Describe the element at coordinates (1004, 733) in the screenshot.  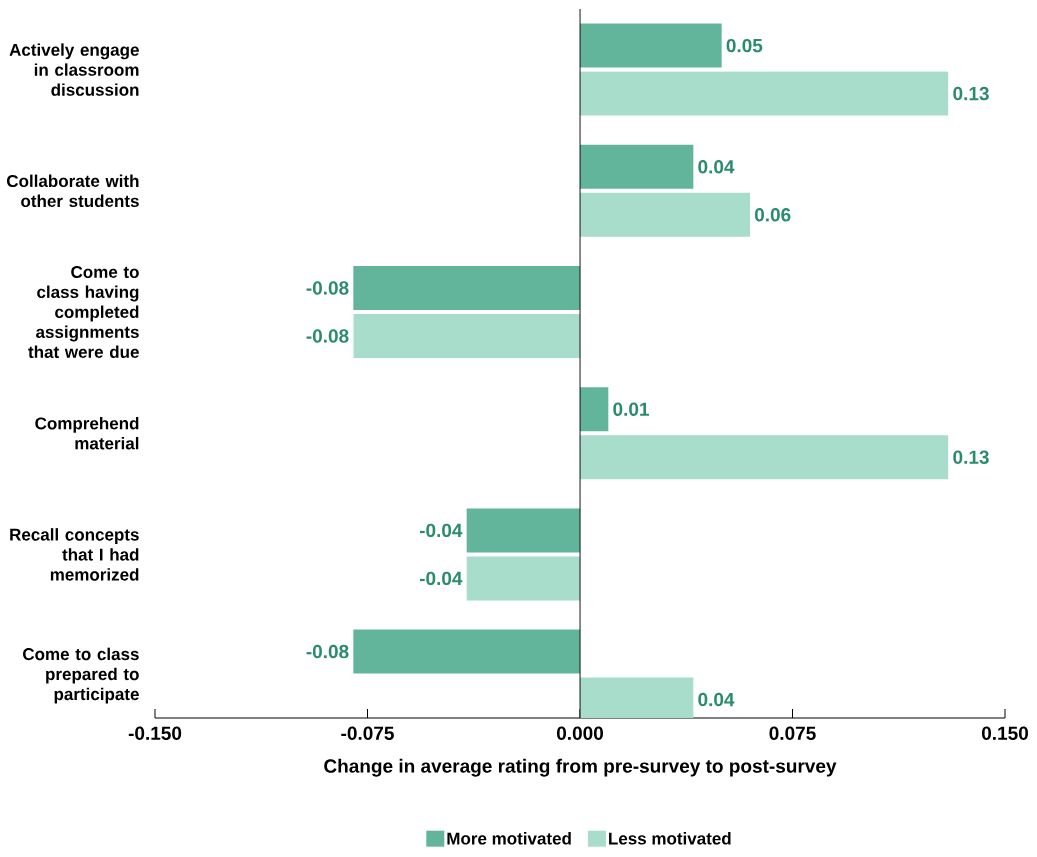
I see `x-tick-label: 0.150` at that location.